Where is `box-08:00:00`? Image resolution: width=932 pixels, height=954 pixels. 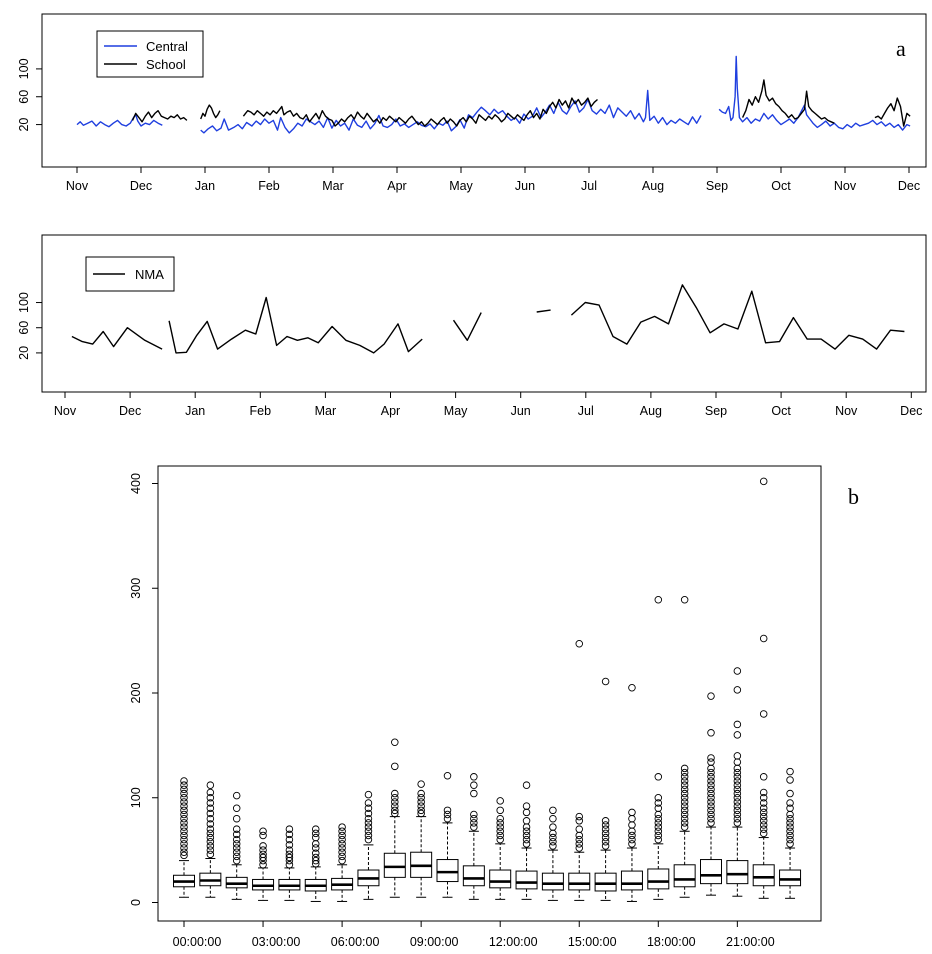
box-08:00:00 is located at coordinates (394, 818).